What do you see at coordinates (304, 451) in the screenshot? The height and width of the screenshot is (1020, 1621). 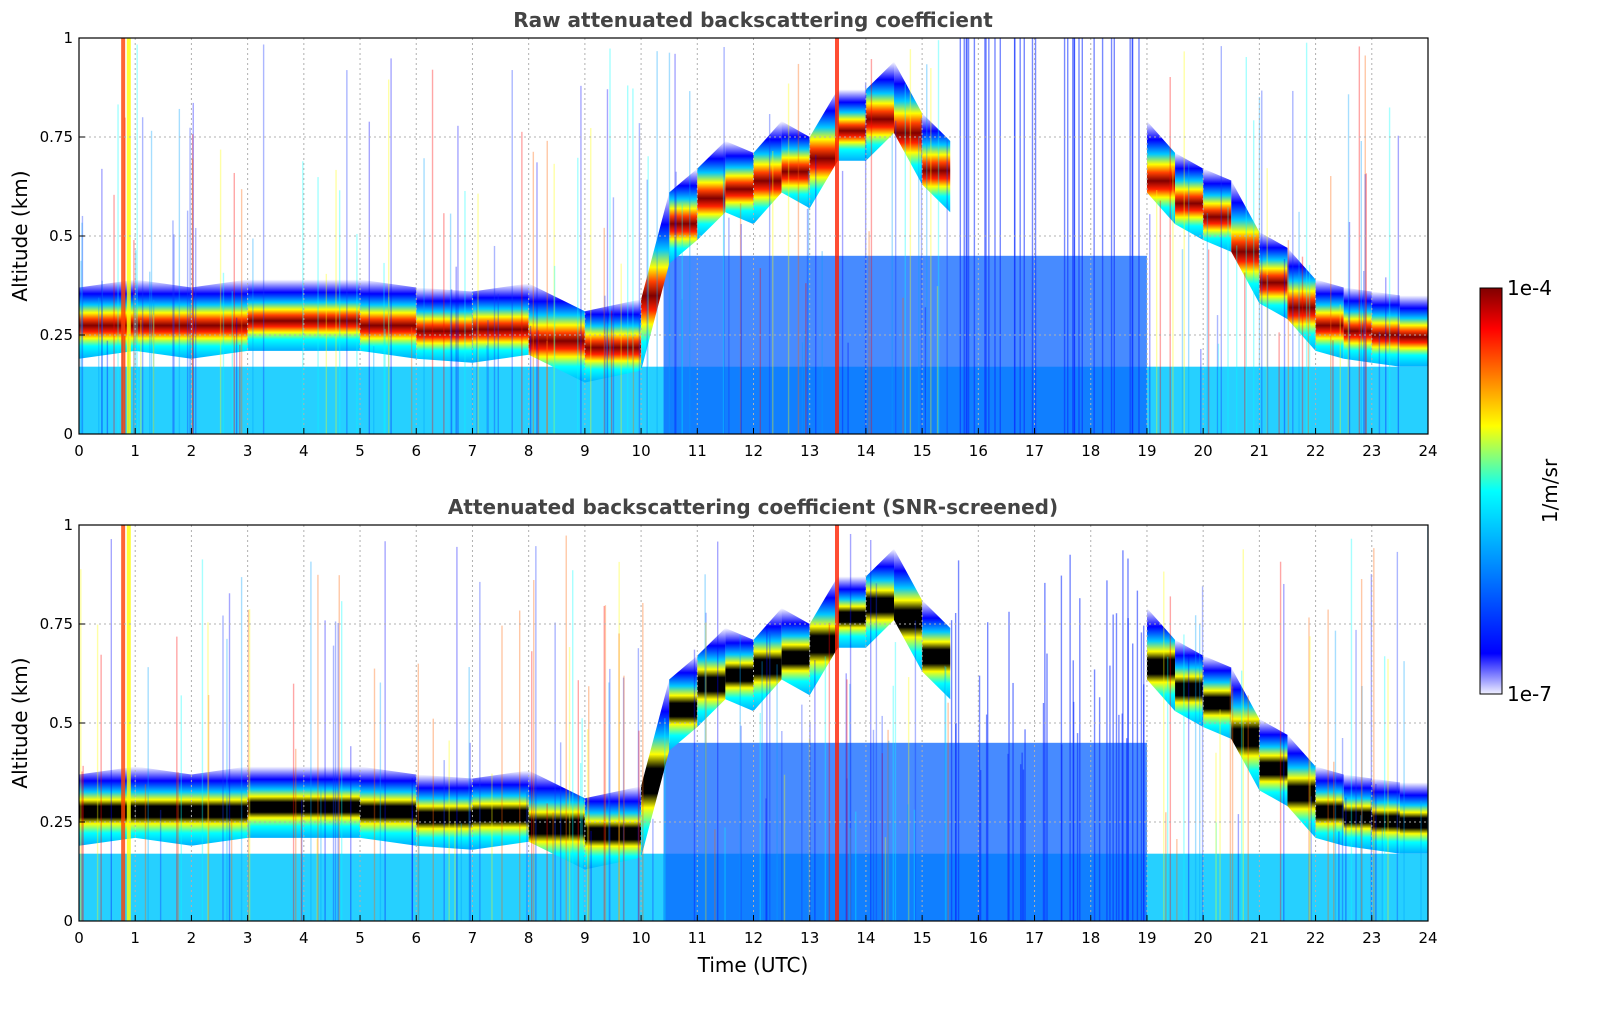 I see `x-tick-label: 4` at bounding box center [304, 451].